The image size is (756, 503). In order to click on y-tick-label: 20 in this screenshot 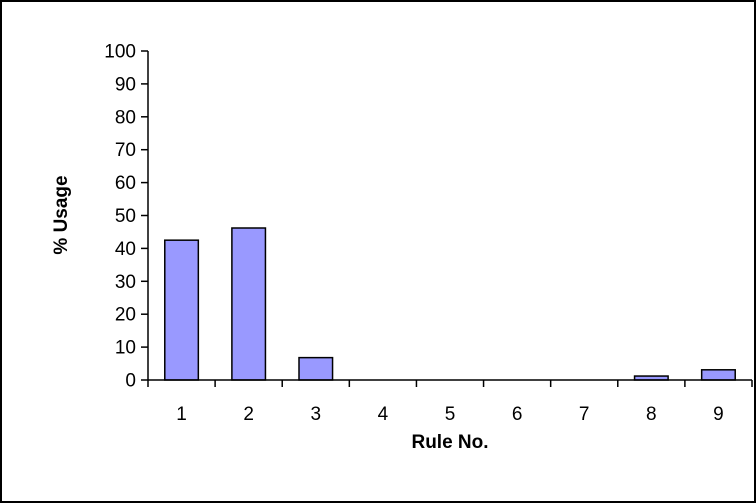, I will do `click(125, 315)`.